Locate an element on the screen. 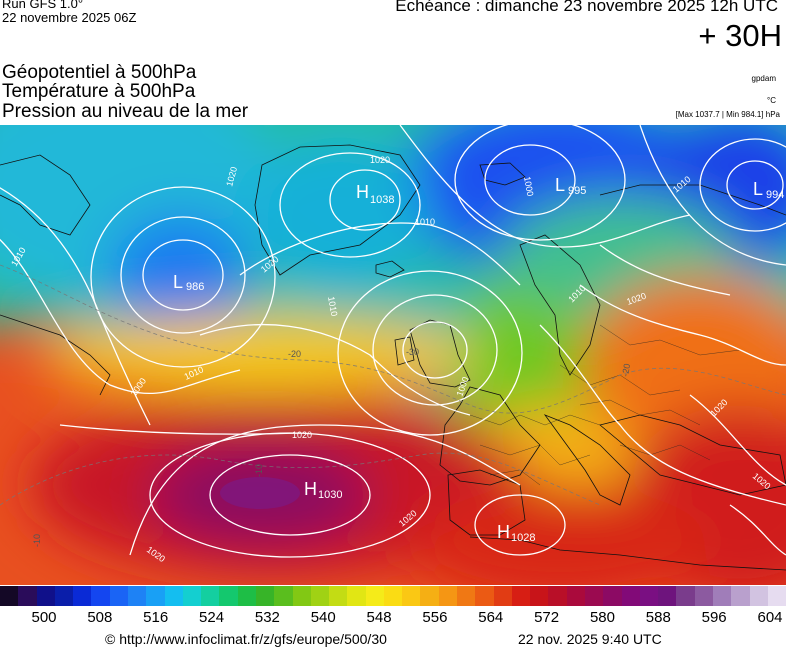  low-pressure-center: L 986 is located at coordinates (188, 282).